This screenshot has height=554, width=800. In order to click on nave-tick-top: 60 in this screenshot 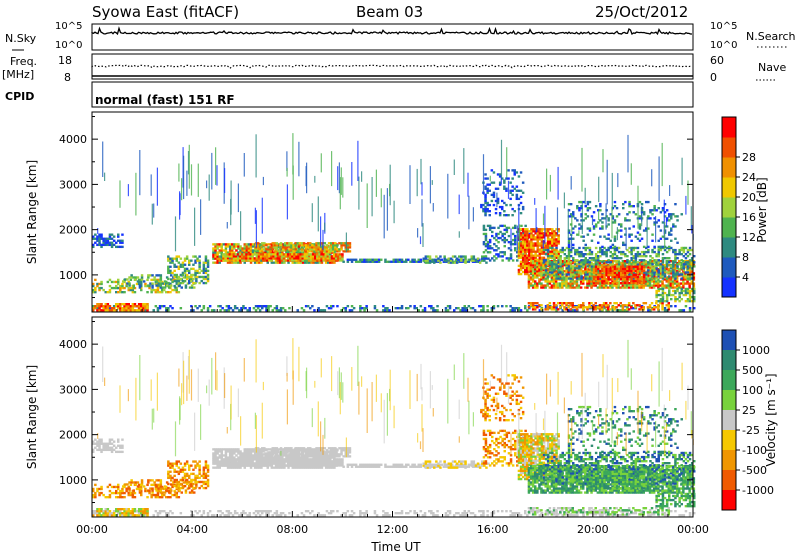, I will do `click(717, 60)`.